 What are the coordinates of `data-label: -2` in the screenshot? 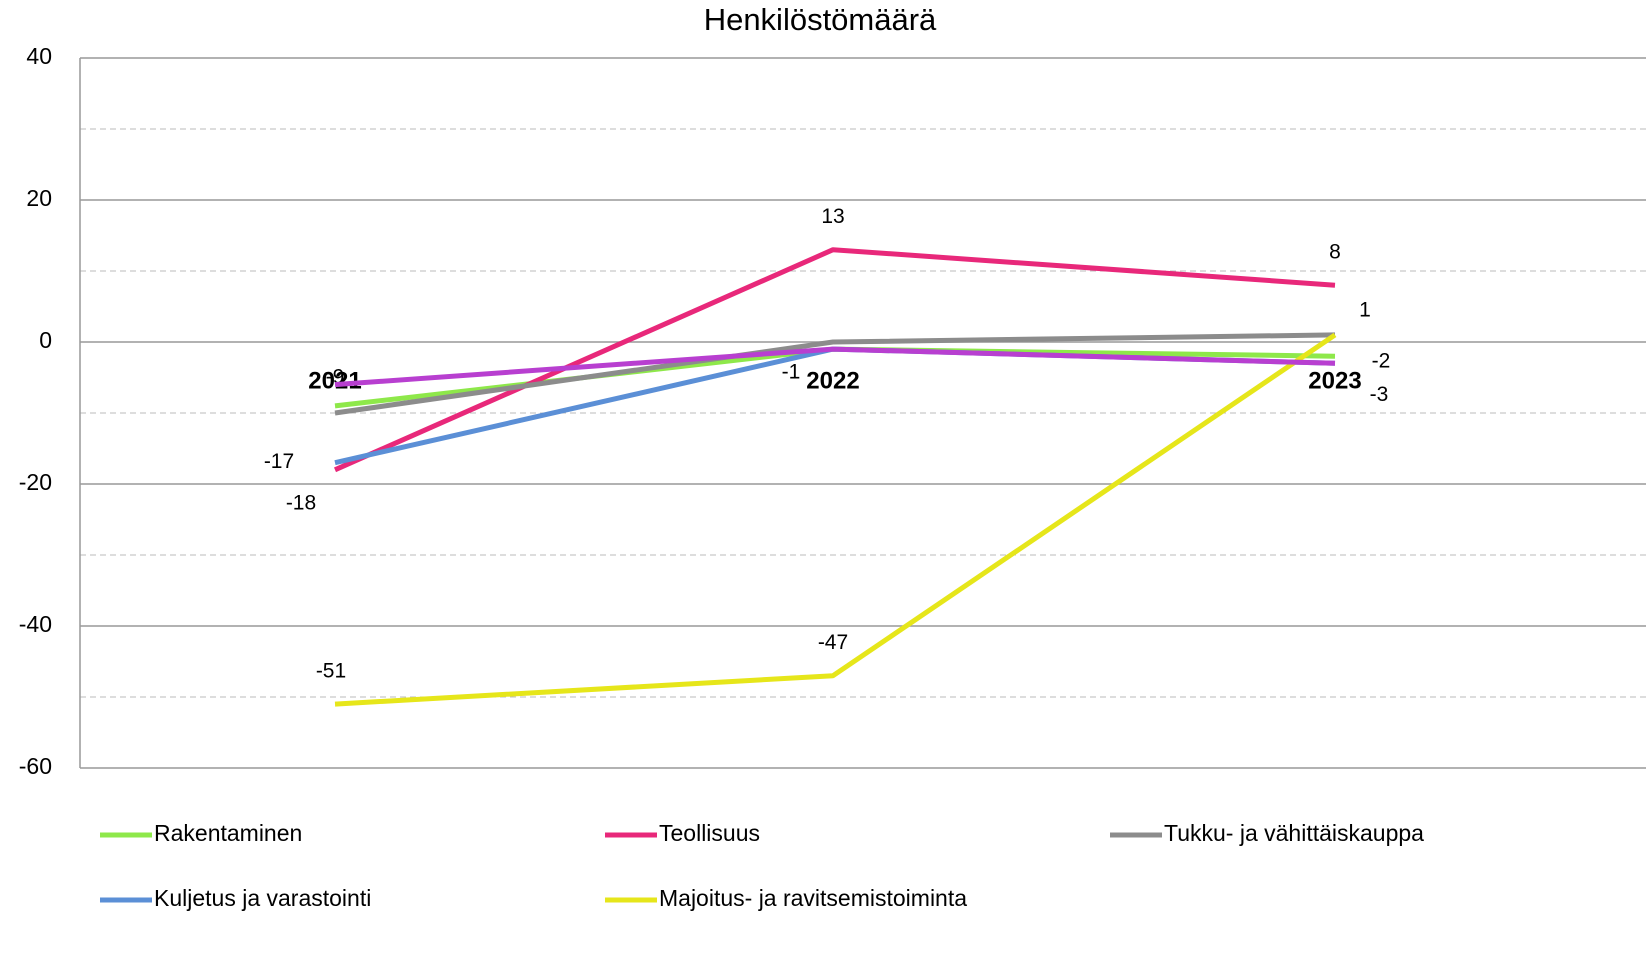 It's located at (1381, 361).